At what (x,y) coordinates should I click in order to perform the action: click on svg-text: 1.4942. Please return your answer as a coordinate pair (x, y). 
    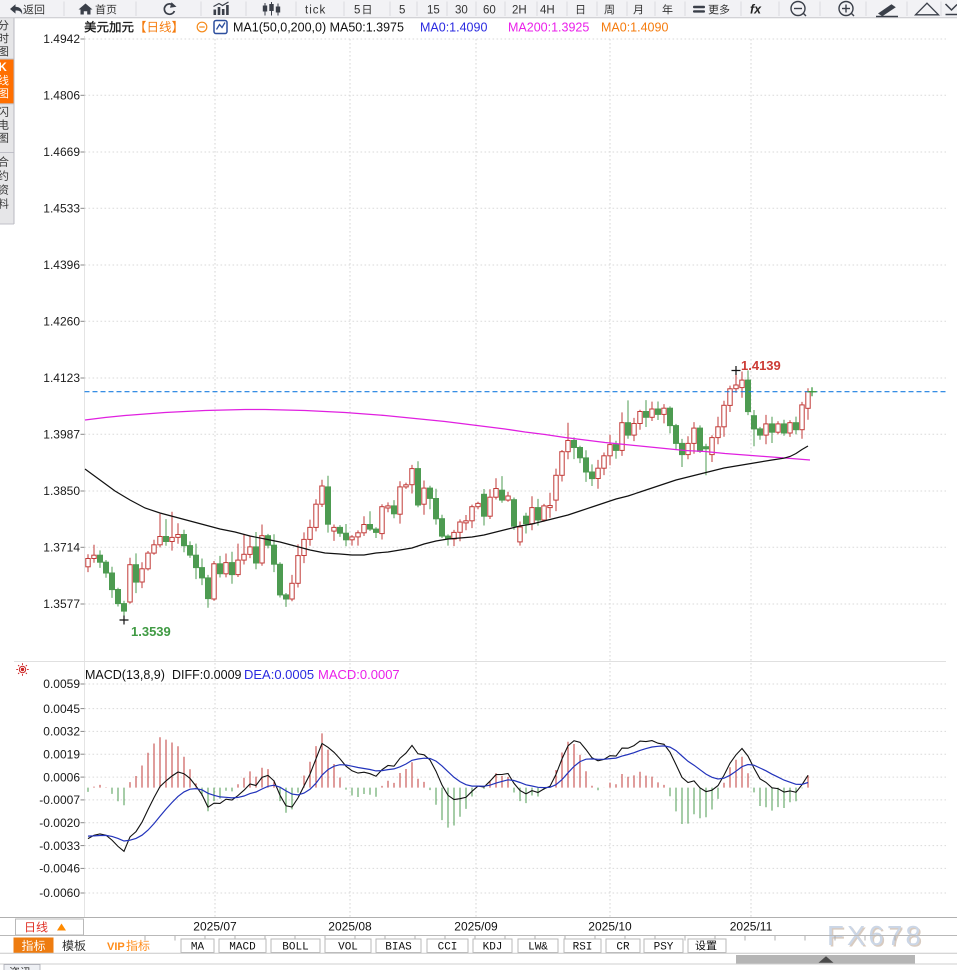
    Looking at the image, I should click on (61, 39).